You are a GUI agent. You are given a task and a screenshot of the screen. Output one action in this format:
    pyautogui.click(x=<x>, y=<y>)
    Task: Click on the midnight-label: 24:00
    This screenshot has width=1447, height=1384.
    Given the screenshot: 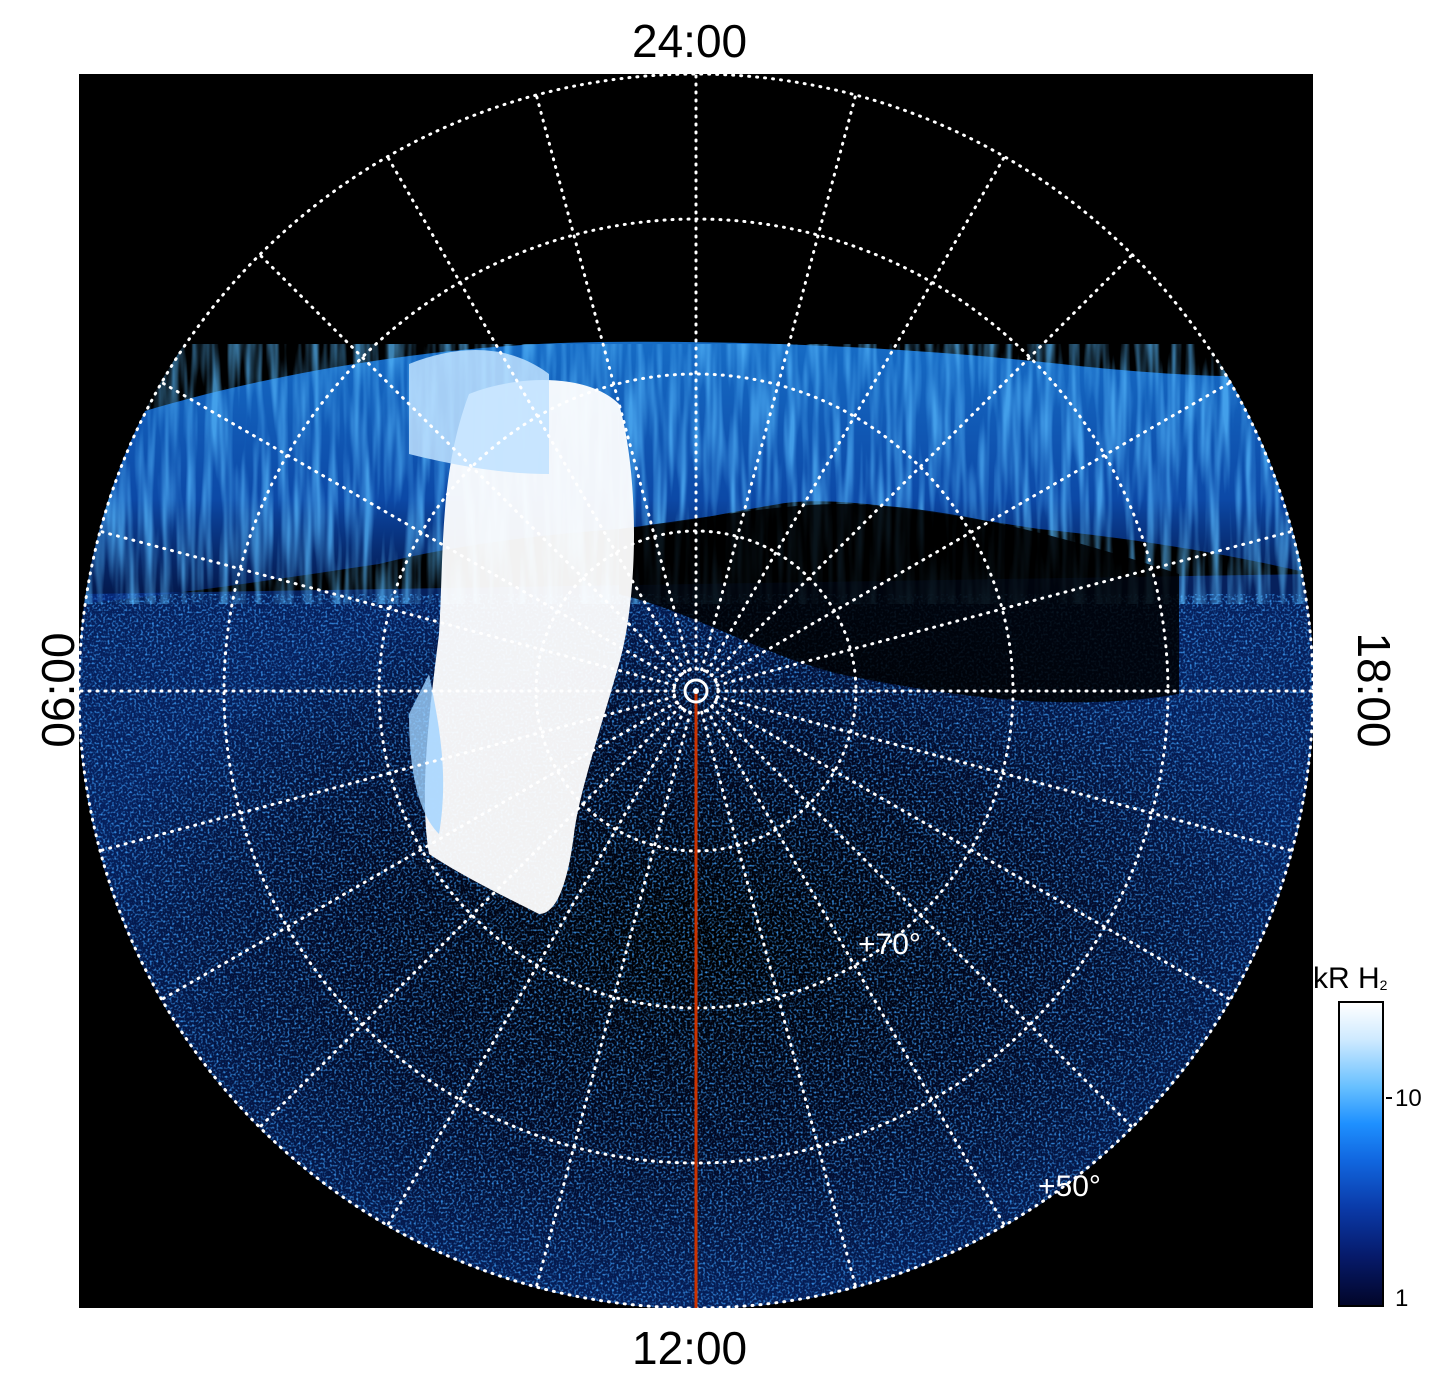 What is the action you would take?
    pyautogui.click(x=690, y=41)
    